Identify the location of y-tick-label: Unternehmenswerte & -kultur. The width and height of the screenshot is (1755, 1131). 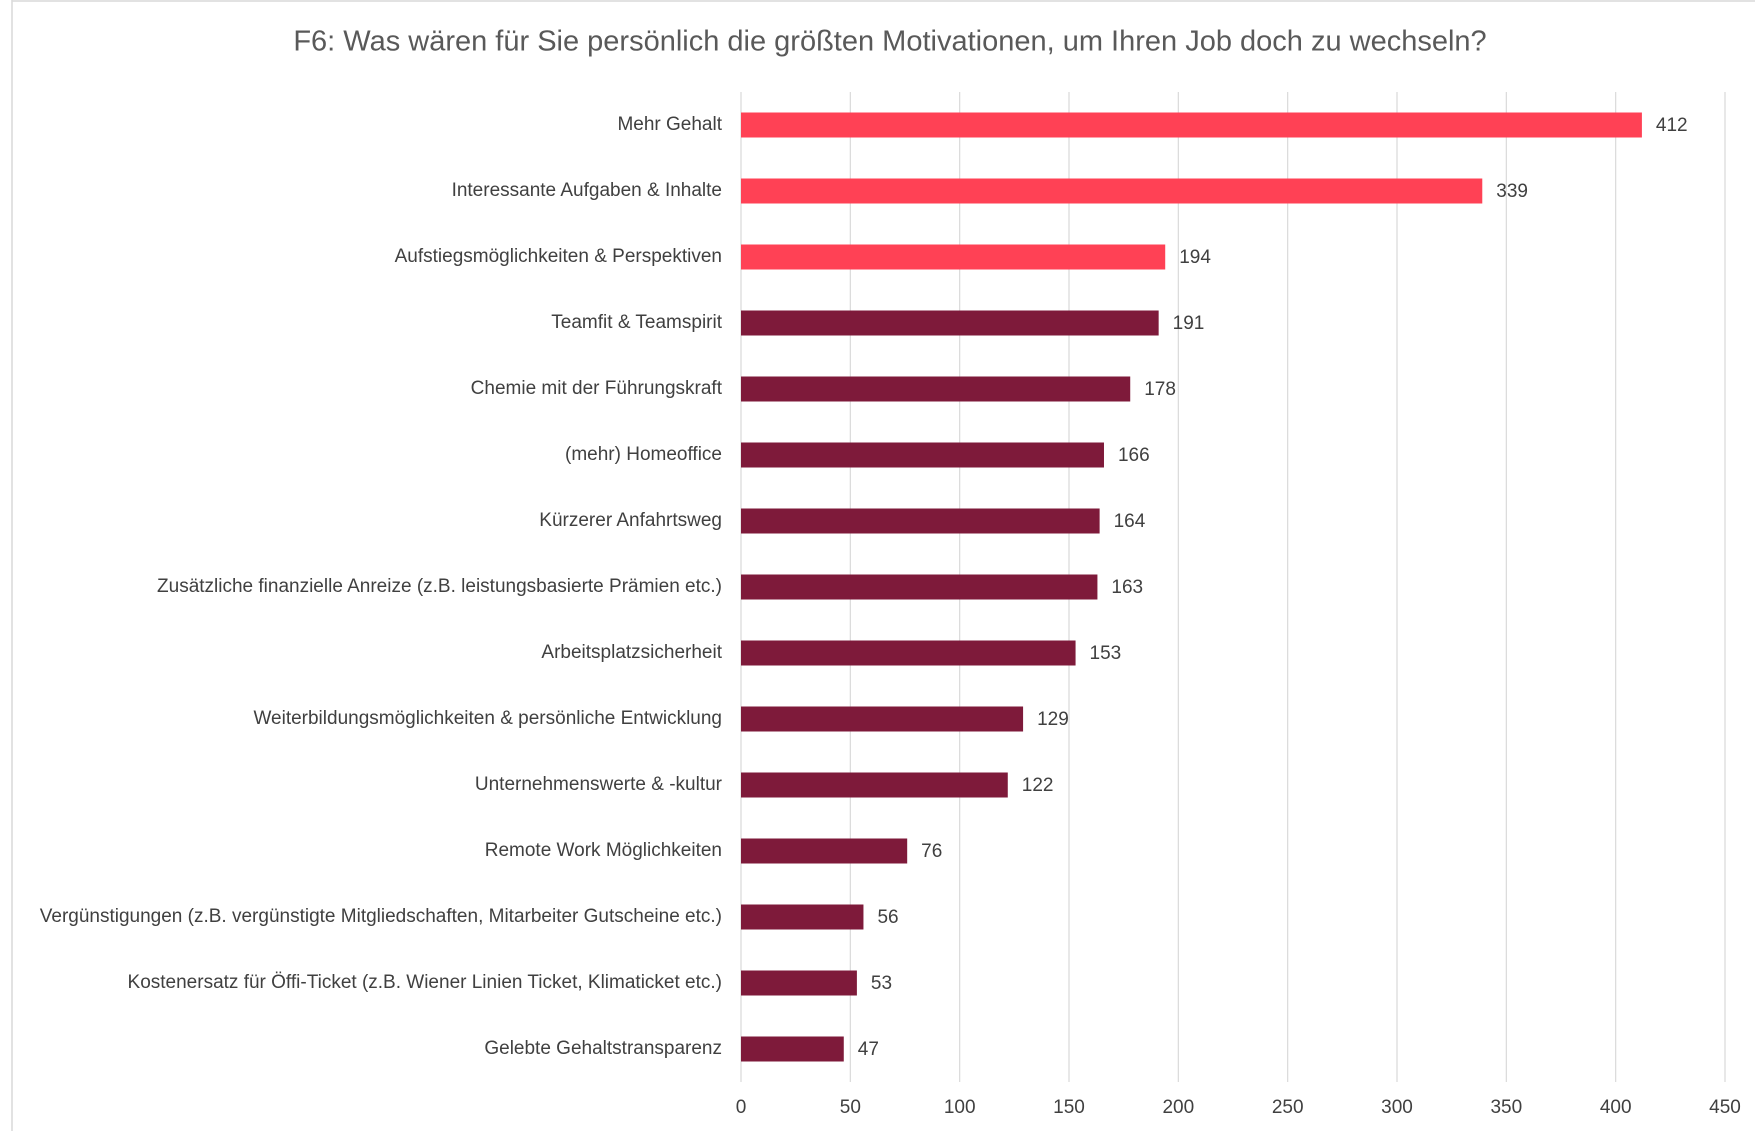
(599, 784).